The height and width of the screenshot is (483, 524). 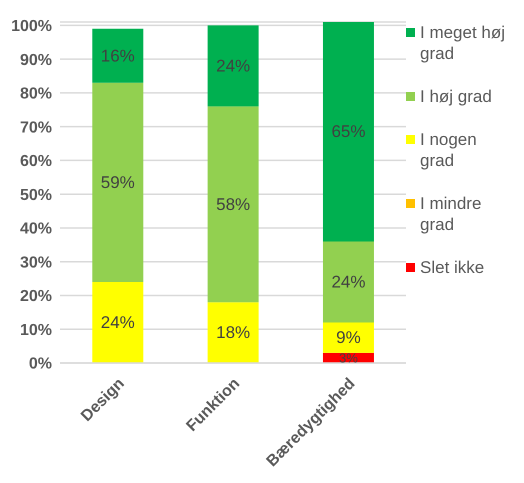 What do you see at coordinates (31, 27) in the screenshot?
I see `y-tick-label: 100%` at bounding box center [31, 27].